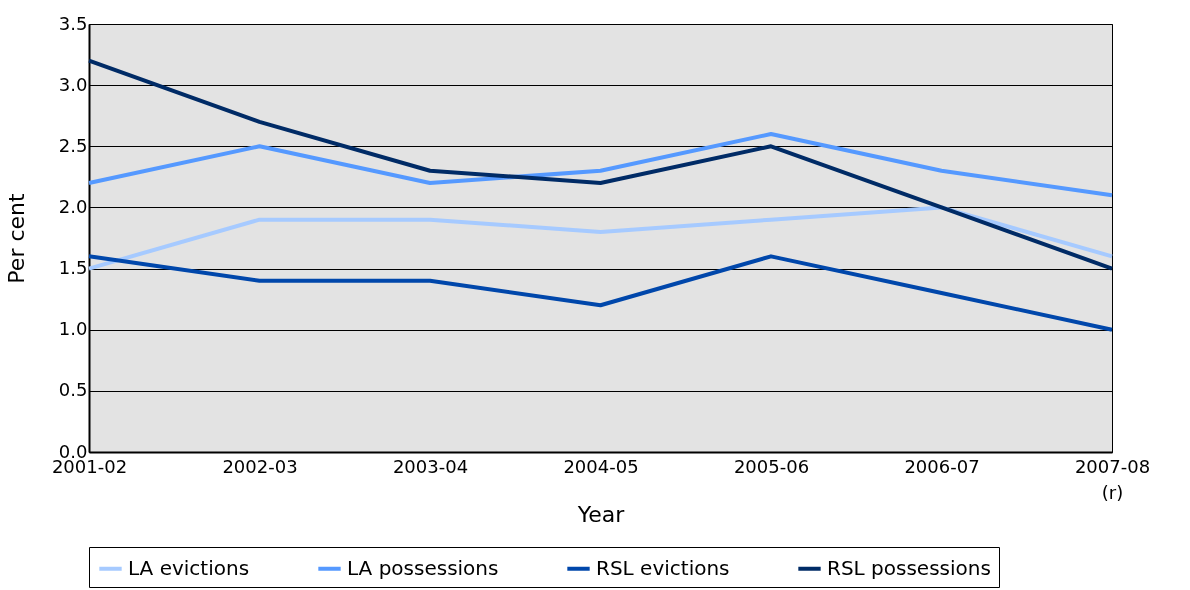  I want to click on legend-label: LA possessions, so click(423, 567).